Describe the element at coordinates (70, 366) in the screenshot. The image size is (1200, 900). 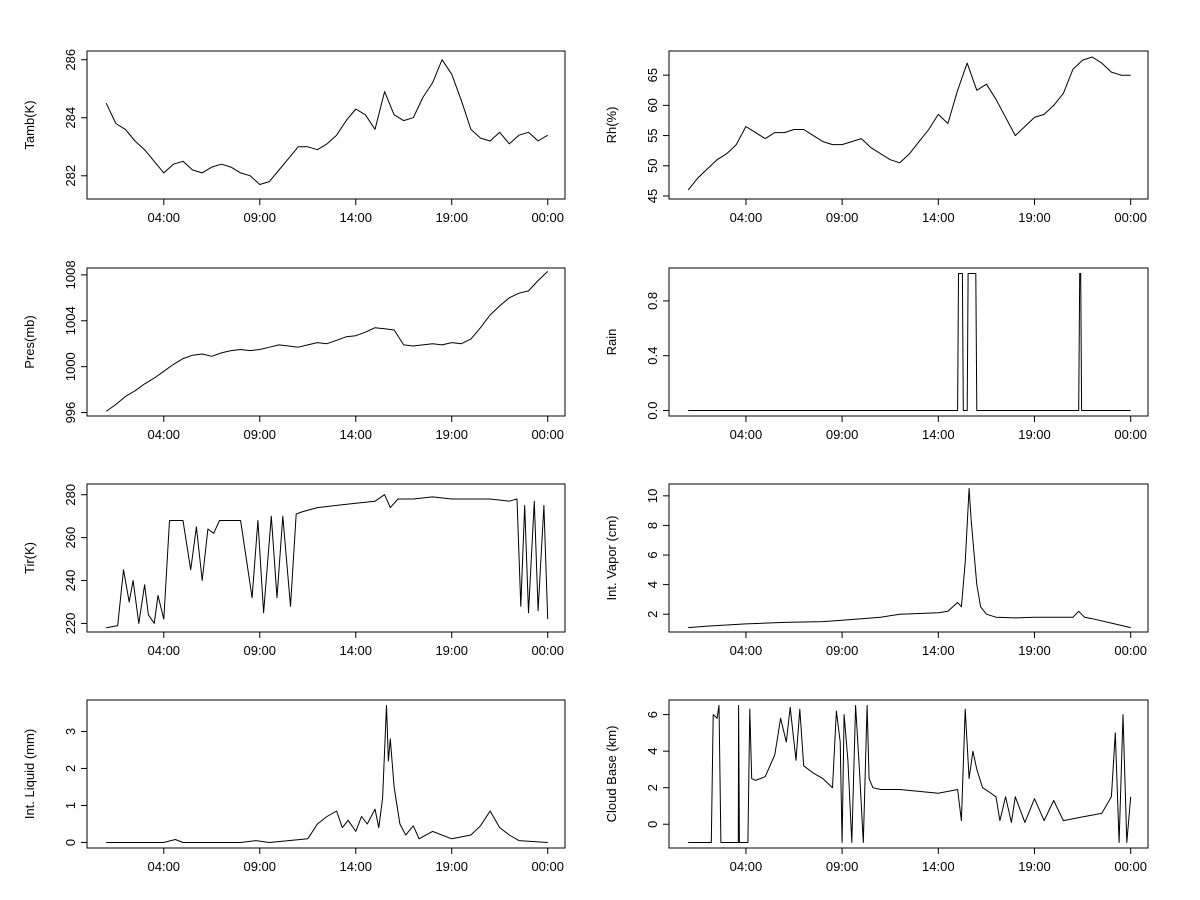
I see `y-tick-label: 1000` at that location.